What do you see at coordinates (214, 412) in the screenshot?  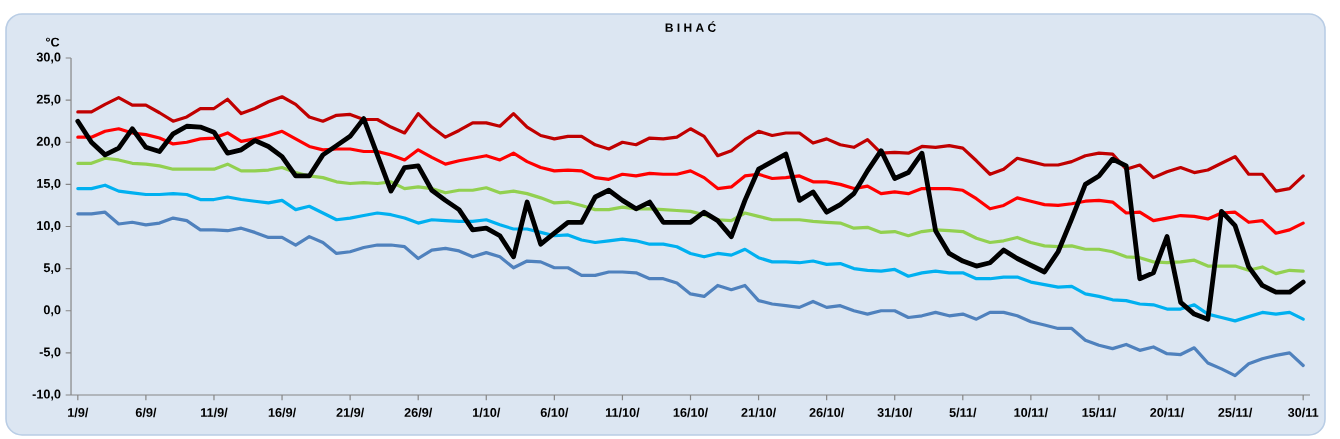 I see `x-tick-label: 11/9/` at bounding box center [214, 412].